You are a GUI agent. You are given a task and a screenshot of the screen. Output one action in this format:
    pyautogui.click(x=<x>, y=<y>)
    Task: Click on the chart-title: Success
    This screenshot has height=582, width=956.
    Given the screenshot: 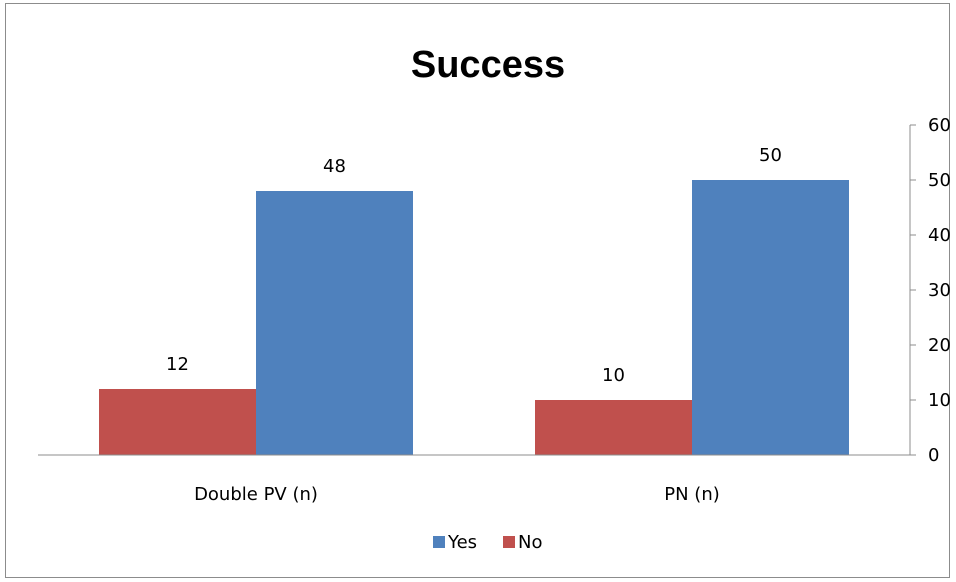 What is the action you would take?
    pyautogui.click(x=488, y=65)
    